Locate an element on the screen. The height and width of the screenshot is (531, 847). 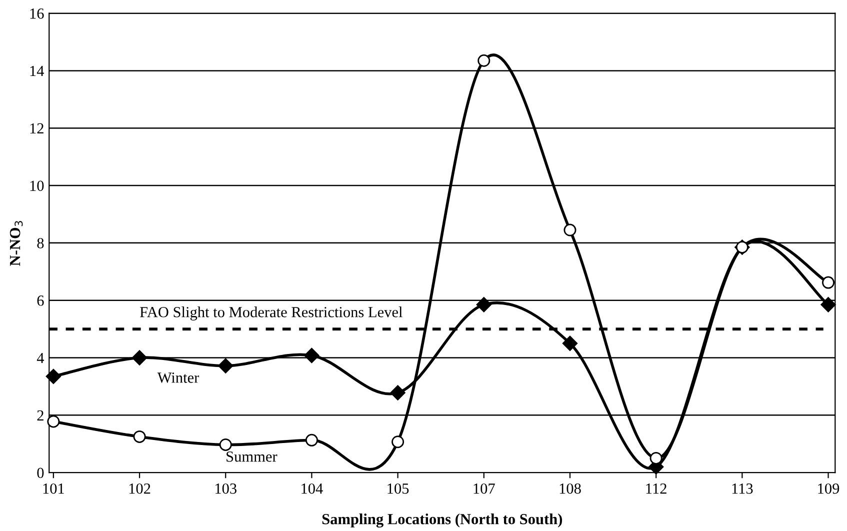
x-tick-label: 102 is located at coordinates (139, 488).